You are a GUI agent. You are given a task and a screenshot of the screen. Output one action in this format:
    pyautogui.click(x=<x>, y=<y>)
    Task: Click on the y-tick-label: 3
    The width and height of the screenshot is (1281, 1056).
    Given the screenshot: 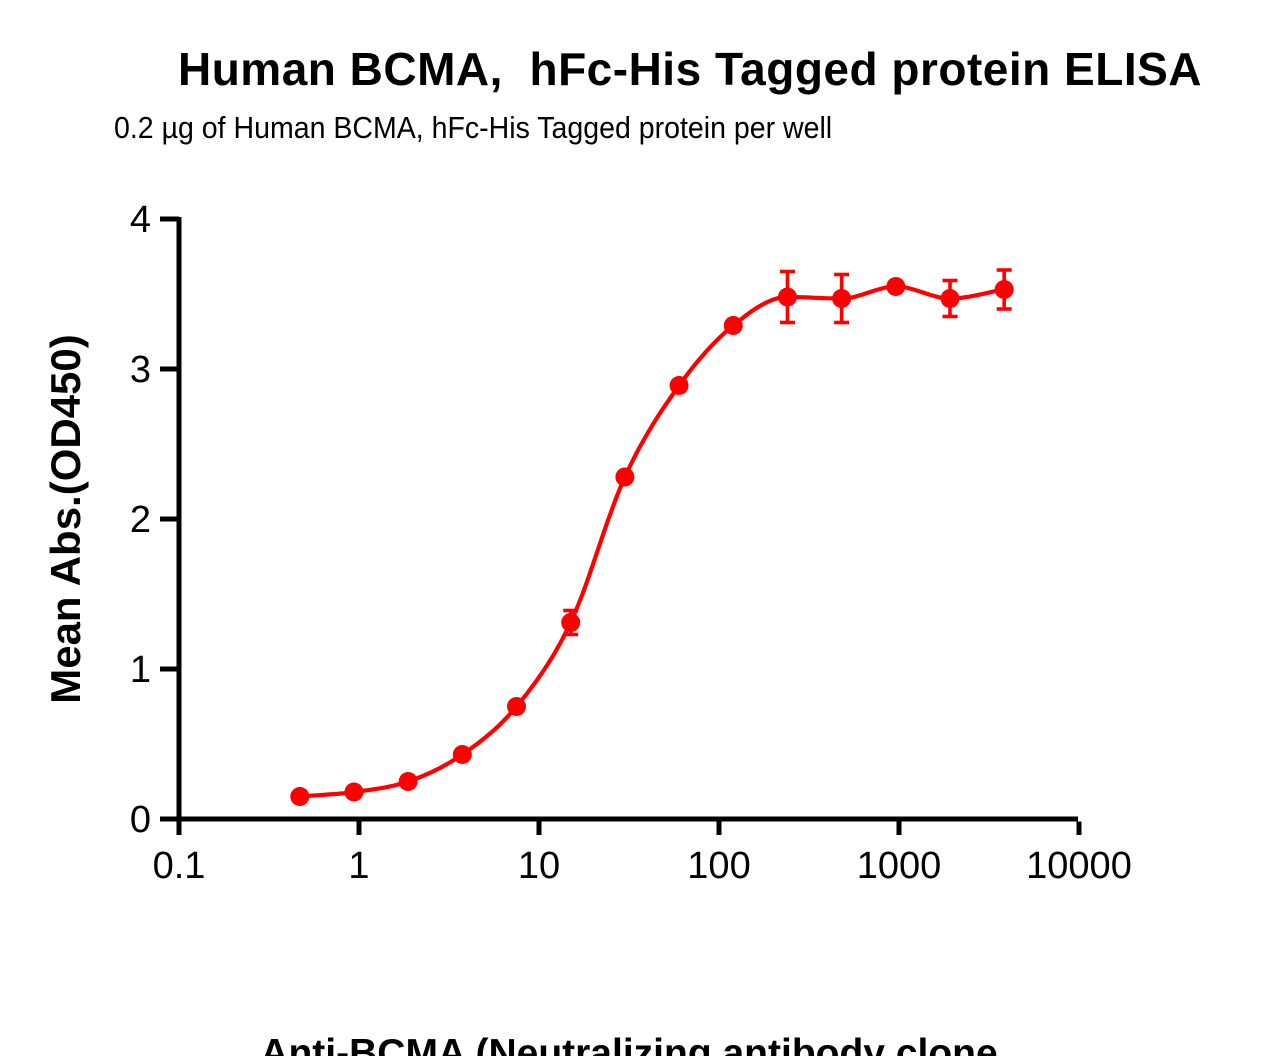 What is the action you would take?
    pyautogui.click(x=140, y=370)
    